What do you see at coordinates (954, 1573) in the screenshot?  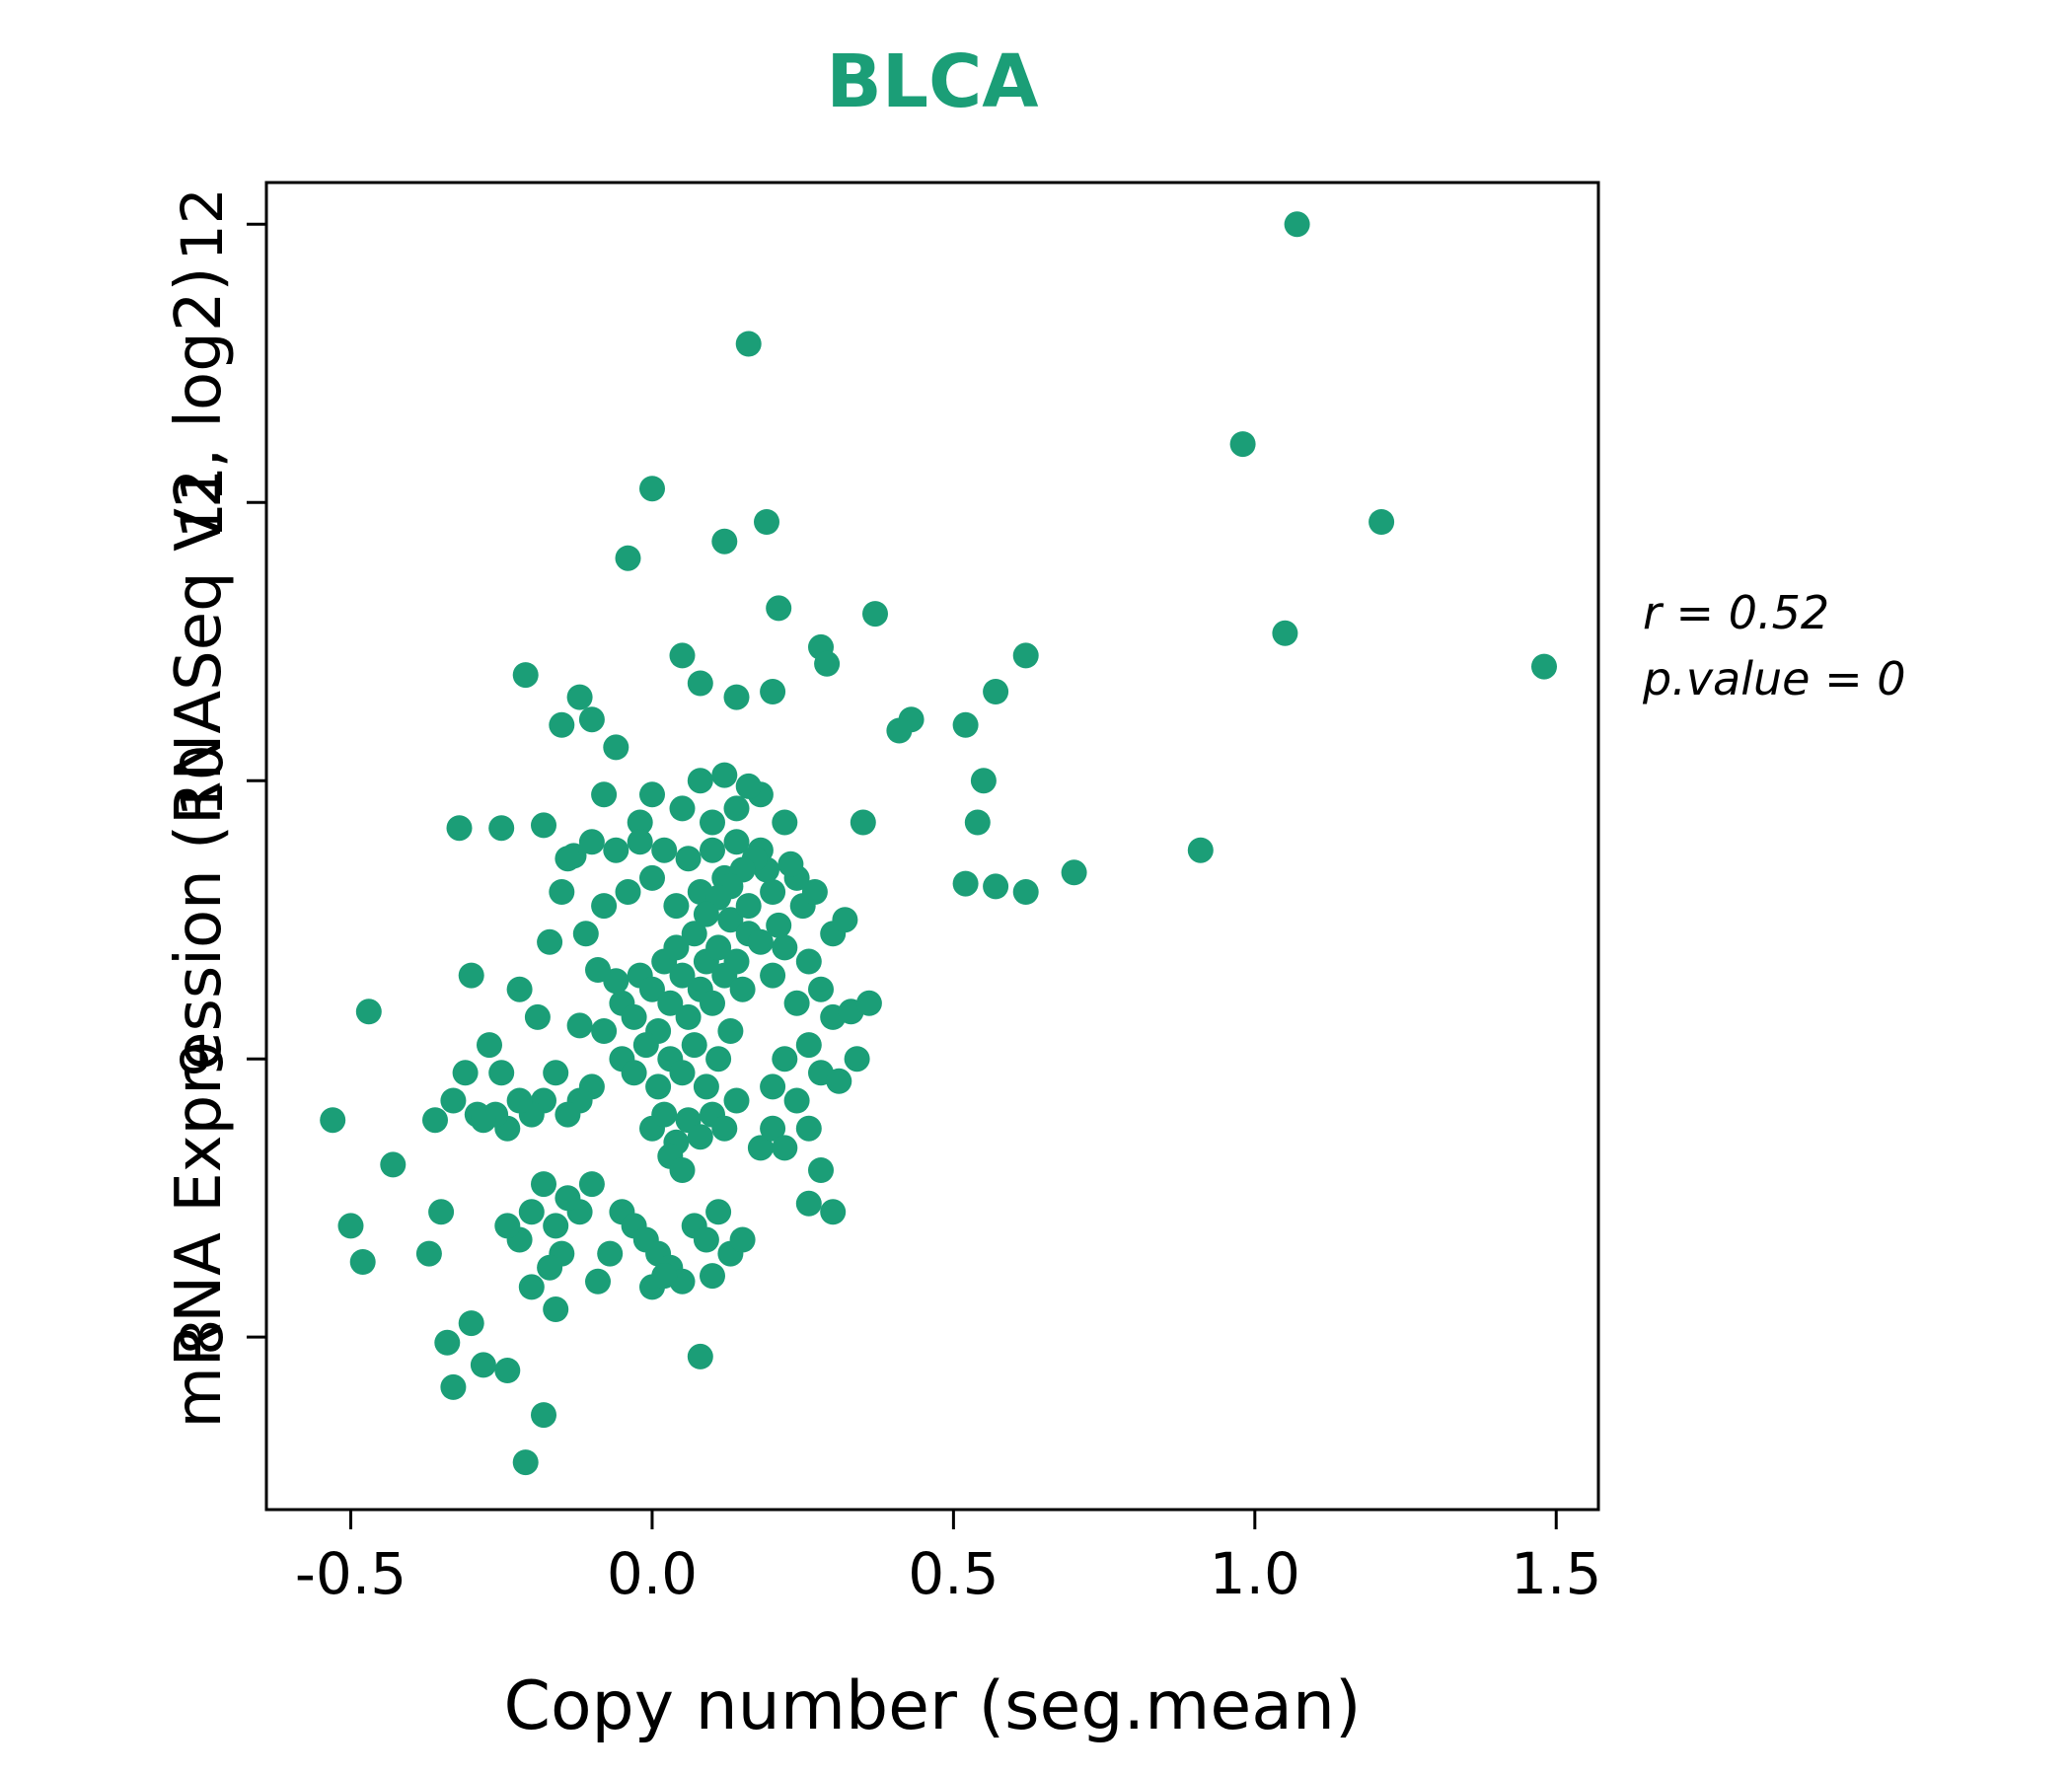 I see `x-tick-label: 0.5` at bounding box center [954, 1573].